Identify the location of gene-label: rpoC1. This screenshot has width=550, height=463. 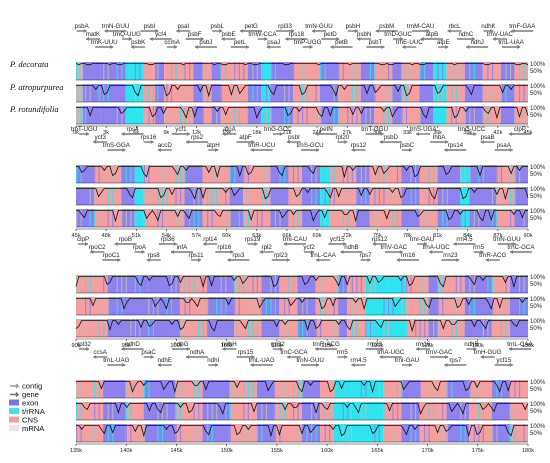
(111, 255).